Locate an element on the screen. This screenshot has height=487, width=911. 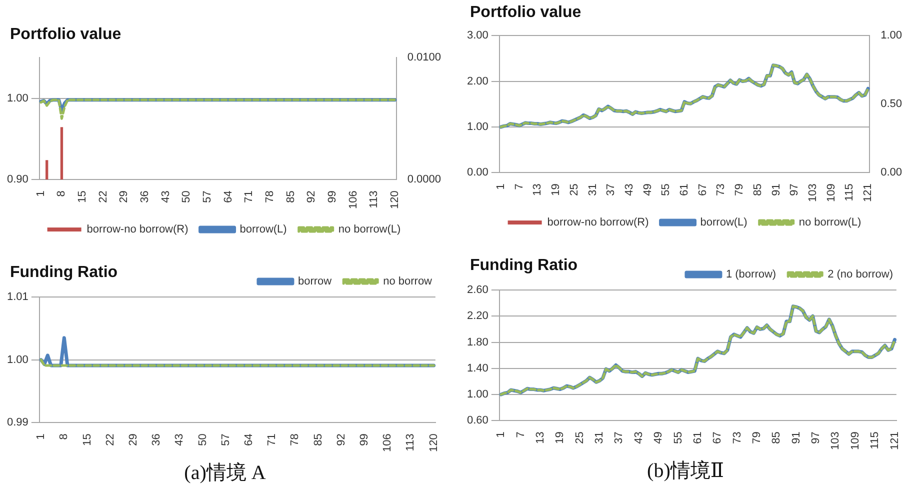
y2-tick-label: 1.00 is located at coordinates (891, 36).